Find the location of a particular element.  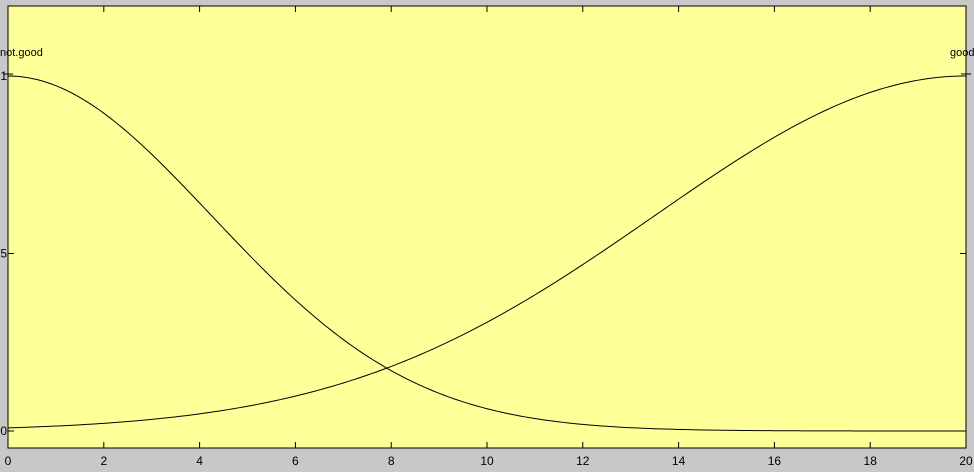

x-tick-label: 20 is located at coordinates (966, 461).